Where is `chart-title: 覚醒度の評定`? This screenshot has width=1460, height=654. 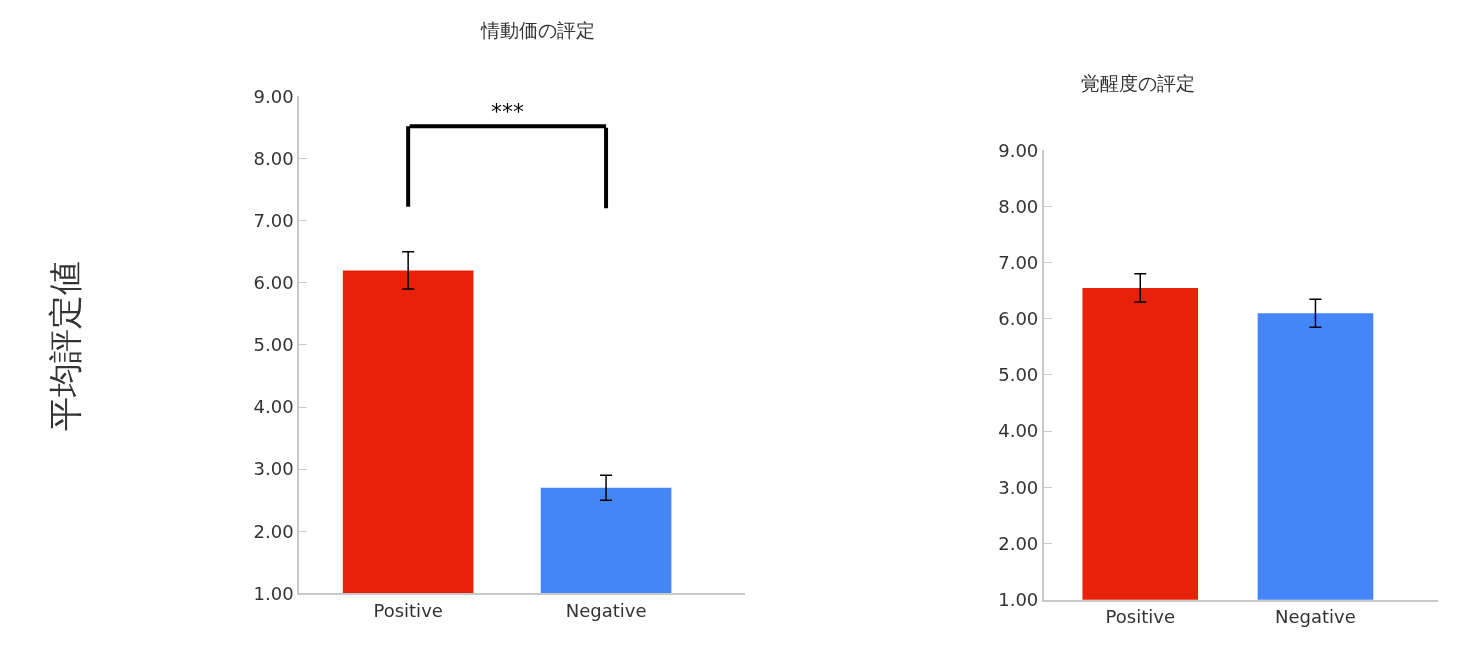
chart-title: 覚醒度の評定 is located at coordinates (1138, 83).